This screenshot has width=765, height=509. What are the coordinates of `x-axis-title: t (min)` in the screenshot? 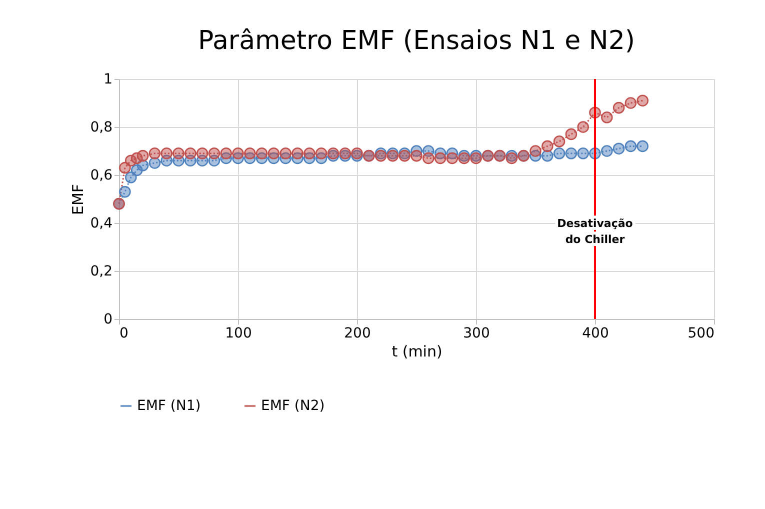 It's located at (417, 351).